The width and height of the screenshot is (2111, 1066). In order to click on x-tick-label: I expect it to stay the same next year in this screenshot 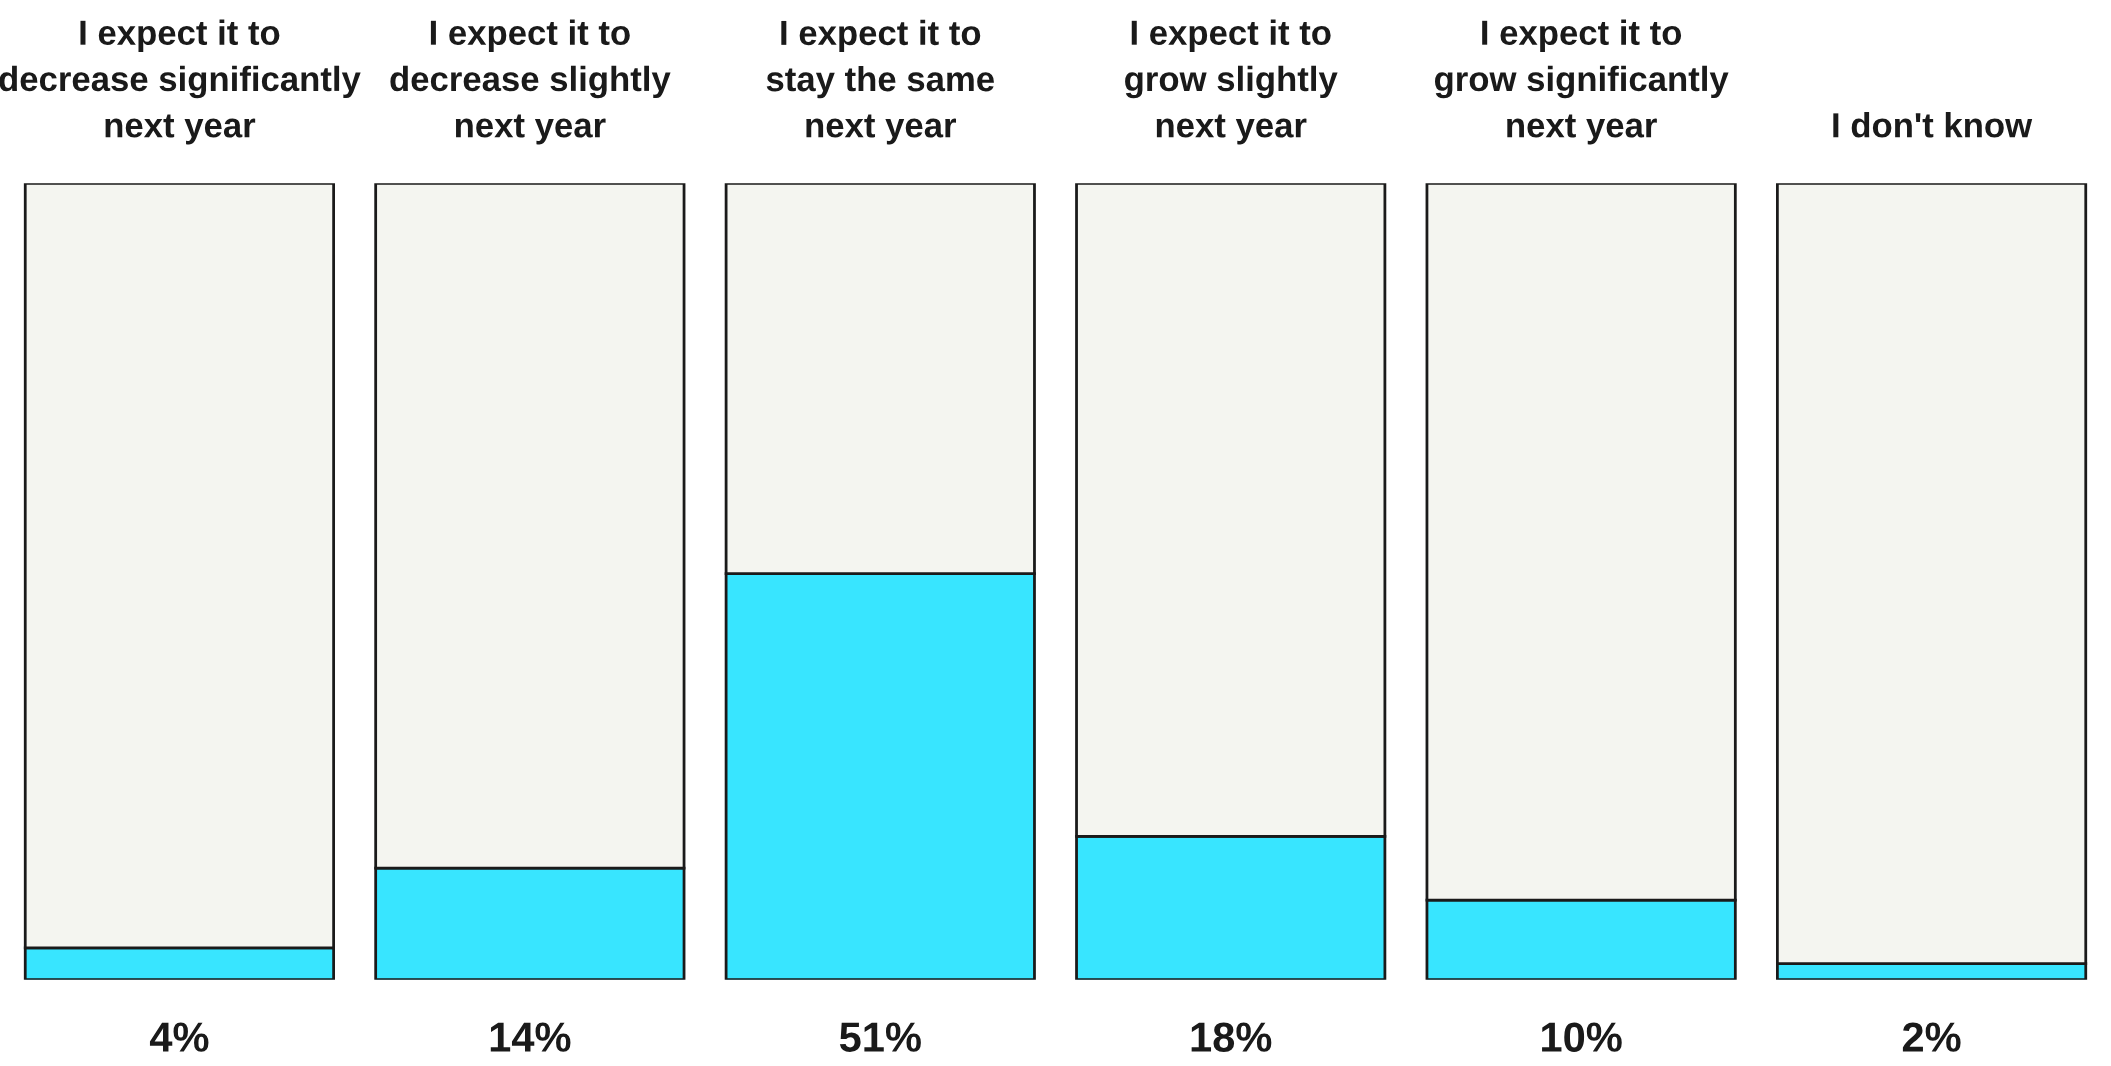, I will do `click(880, 82)`.